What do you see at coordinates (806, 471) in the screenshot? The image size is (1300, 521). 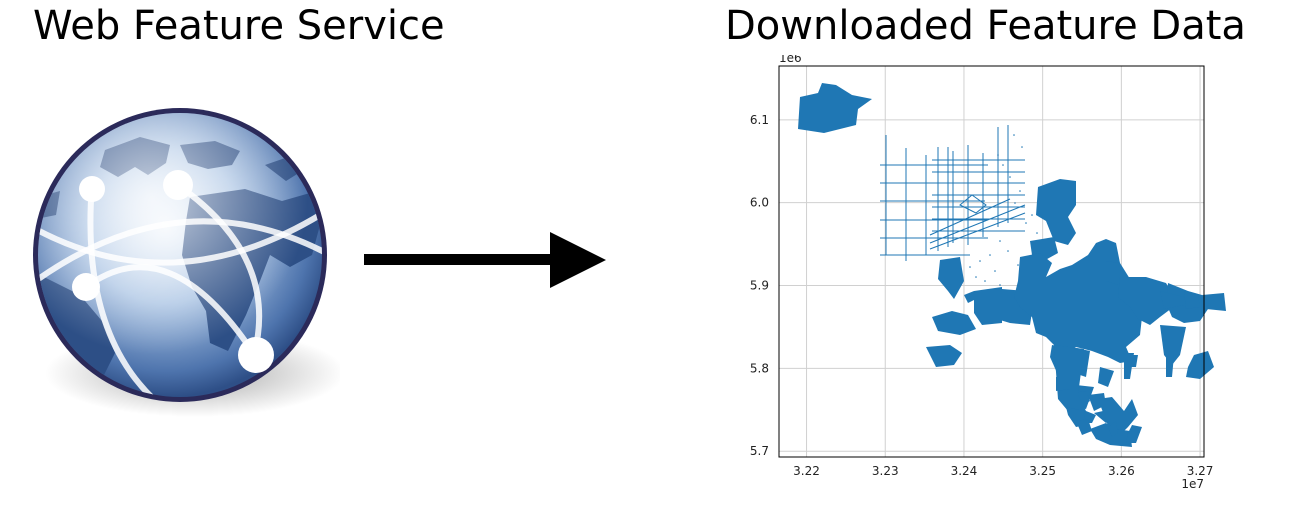 I see `x-tick-label: 3.22` at bounding box center [806, 471].